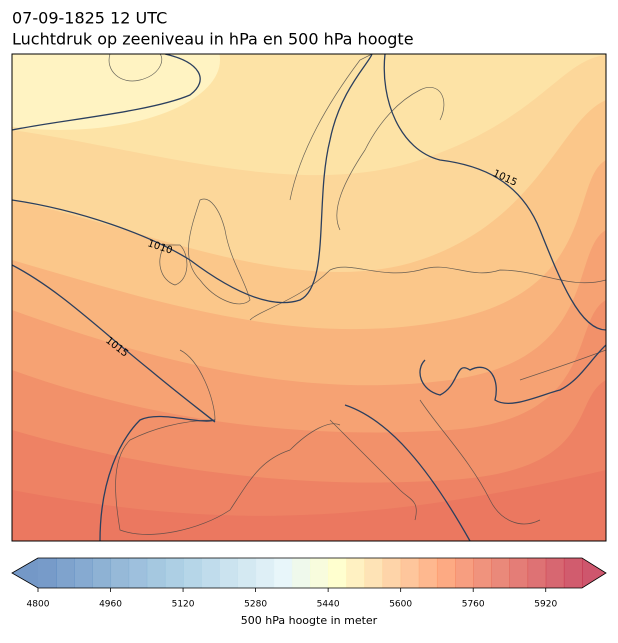  Describe the element at coordinates (309, 620) in the screenshot. I see `colorbar-label: 500 hPa hoogte in meter` at that location.